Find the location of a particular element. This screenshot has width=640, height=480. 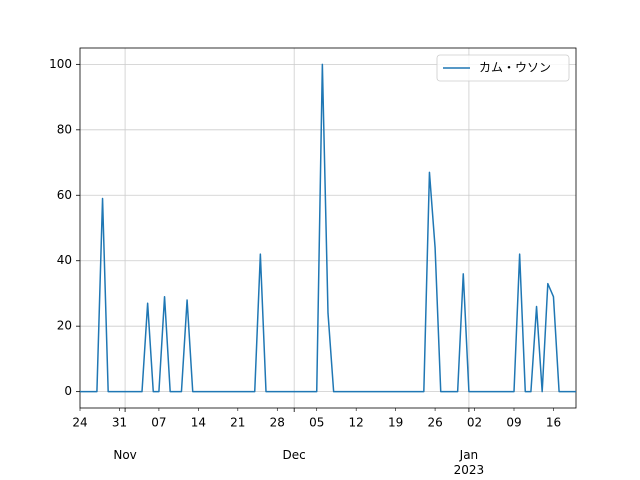

x-tick-label: 16 is located at coordinates (553, 423).